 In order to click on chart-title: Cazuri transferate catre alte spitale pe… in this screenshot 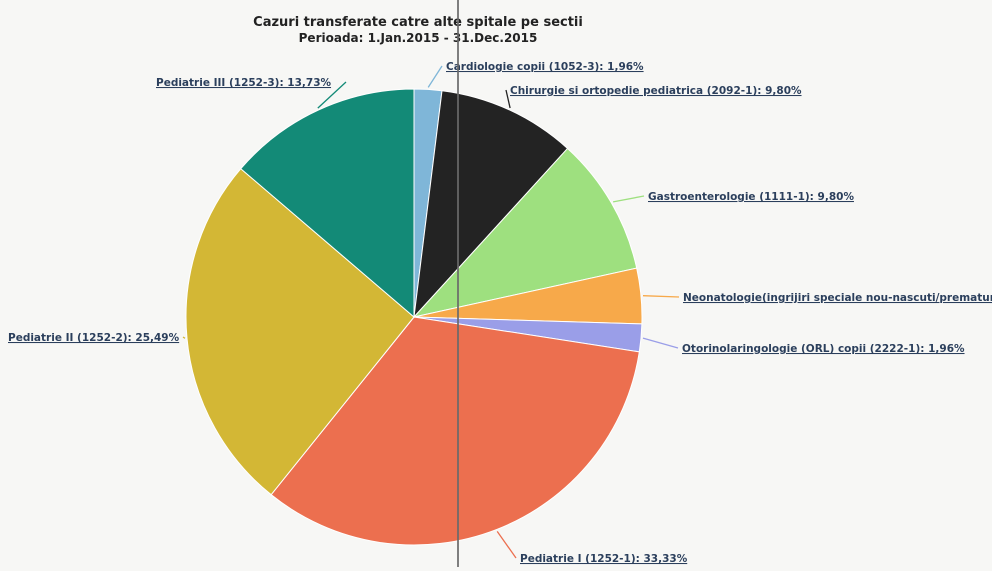, I will do `click(418, 22)`.